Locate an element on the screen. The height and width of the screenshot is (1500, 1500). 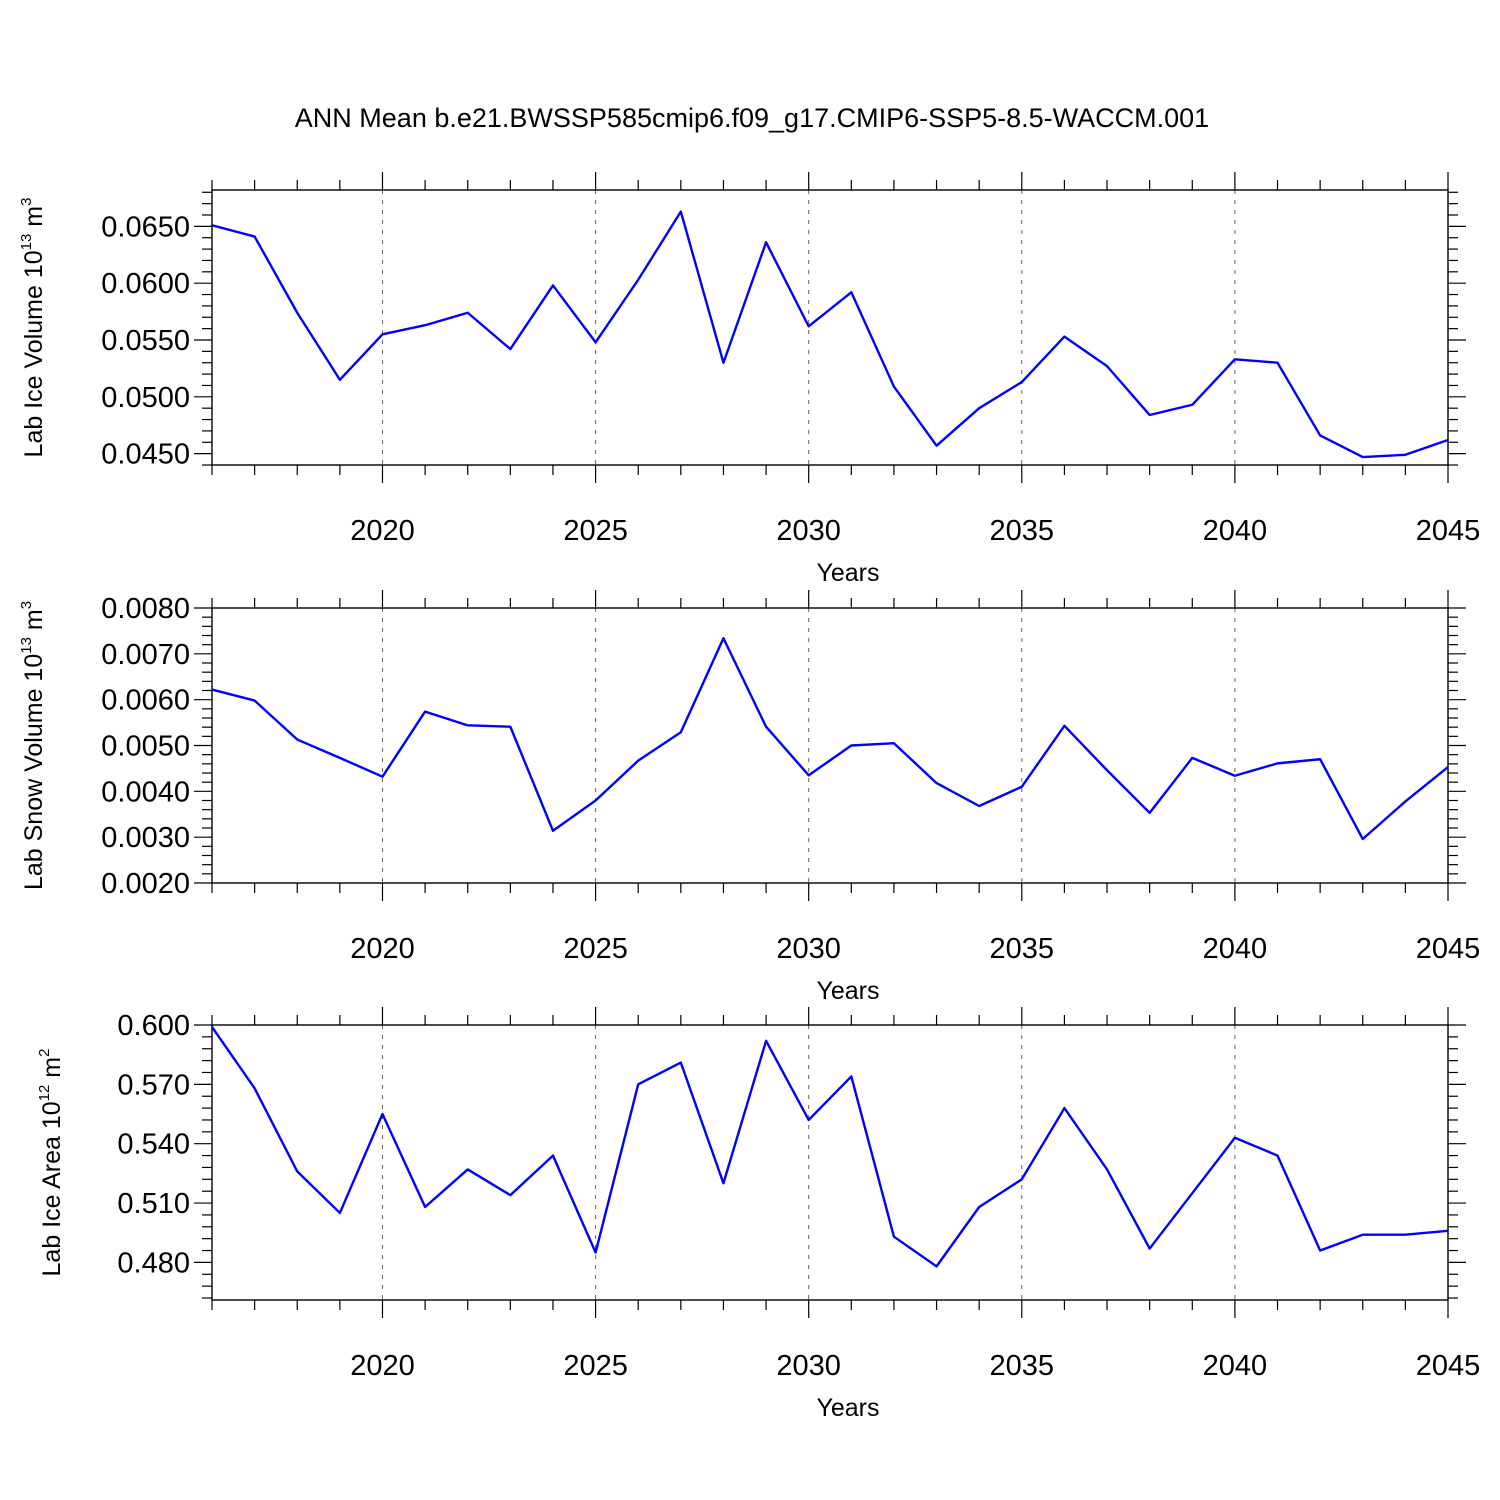
y-tick-label: 0.0600 is located at coordinates (145, 284).